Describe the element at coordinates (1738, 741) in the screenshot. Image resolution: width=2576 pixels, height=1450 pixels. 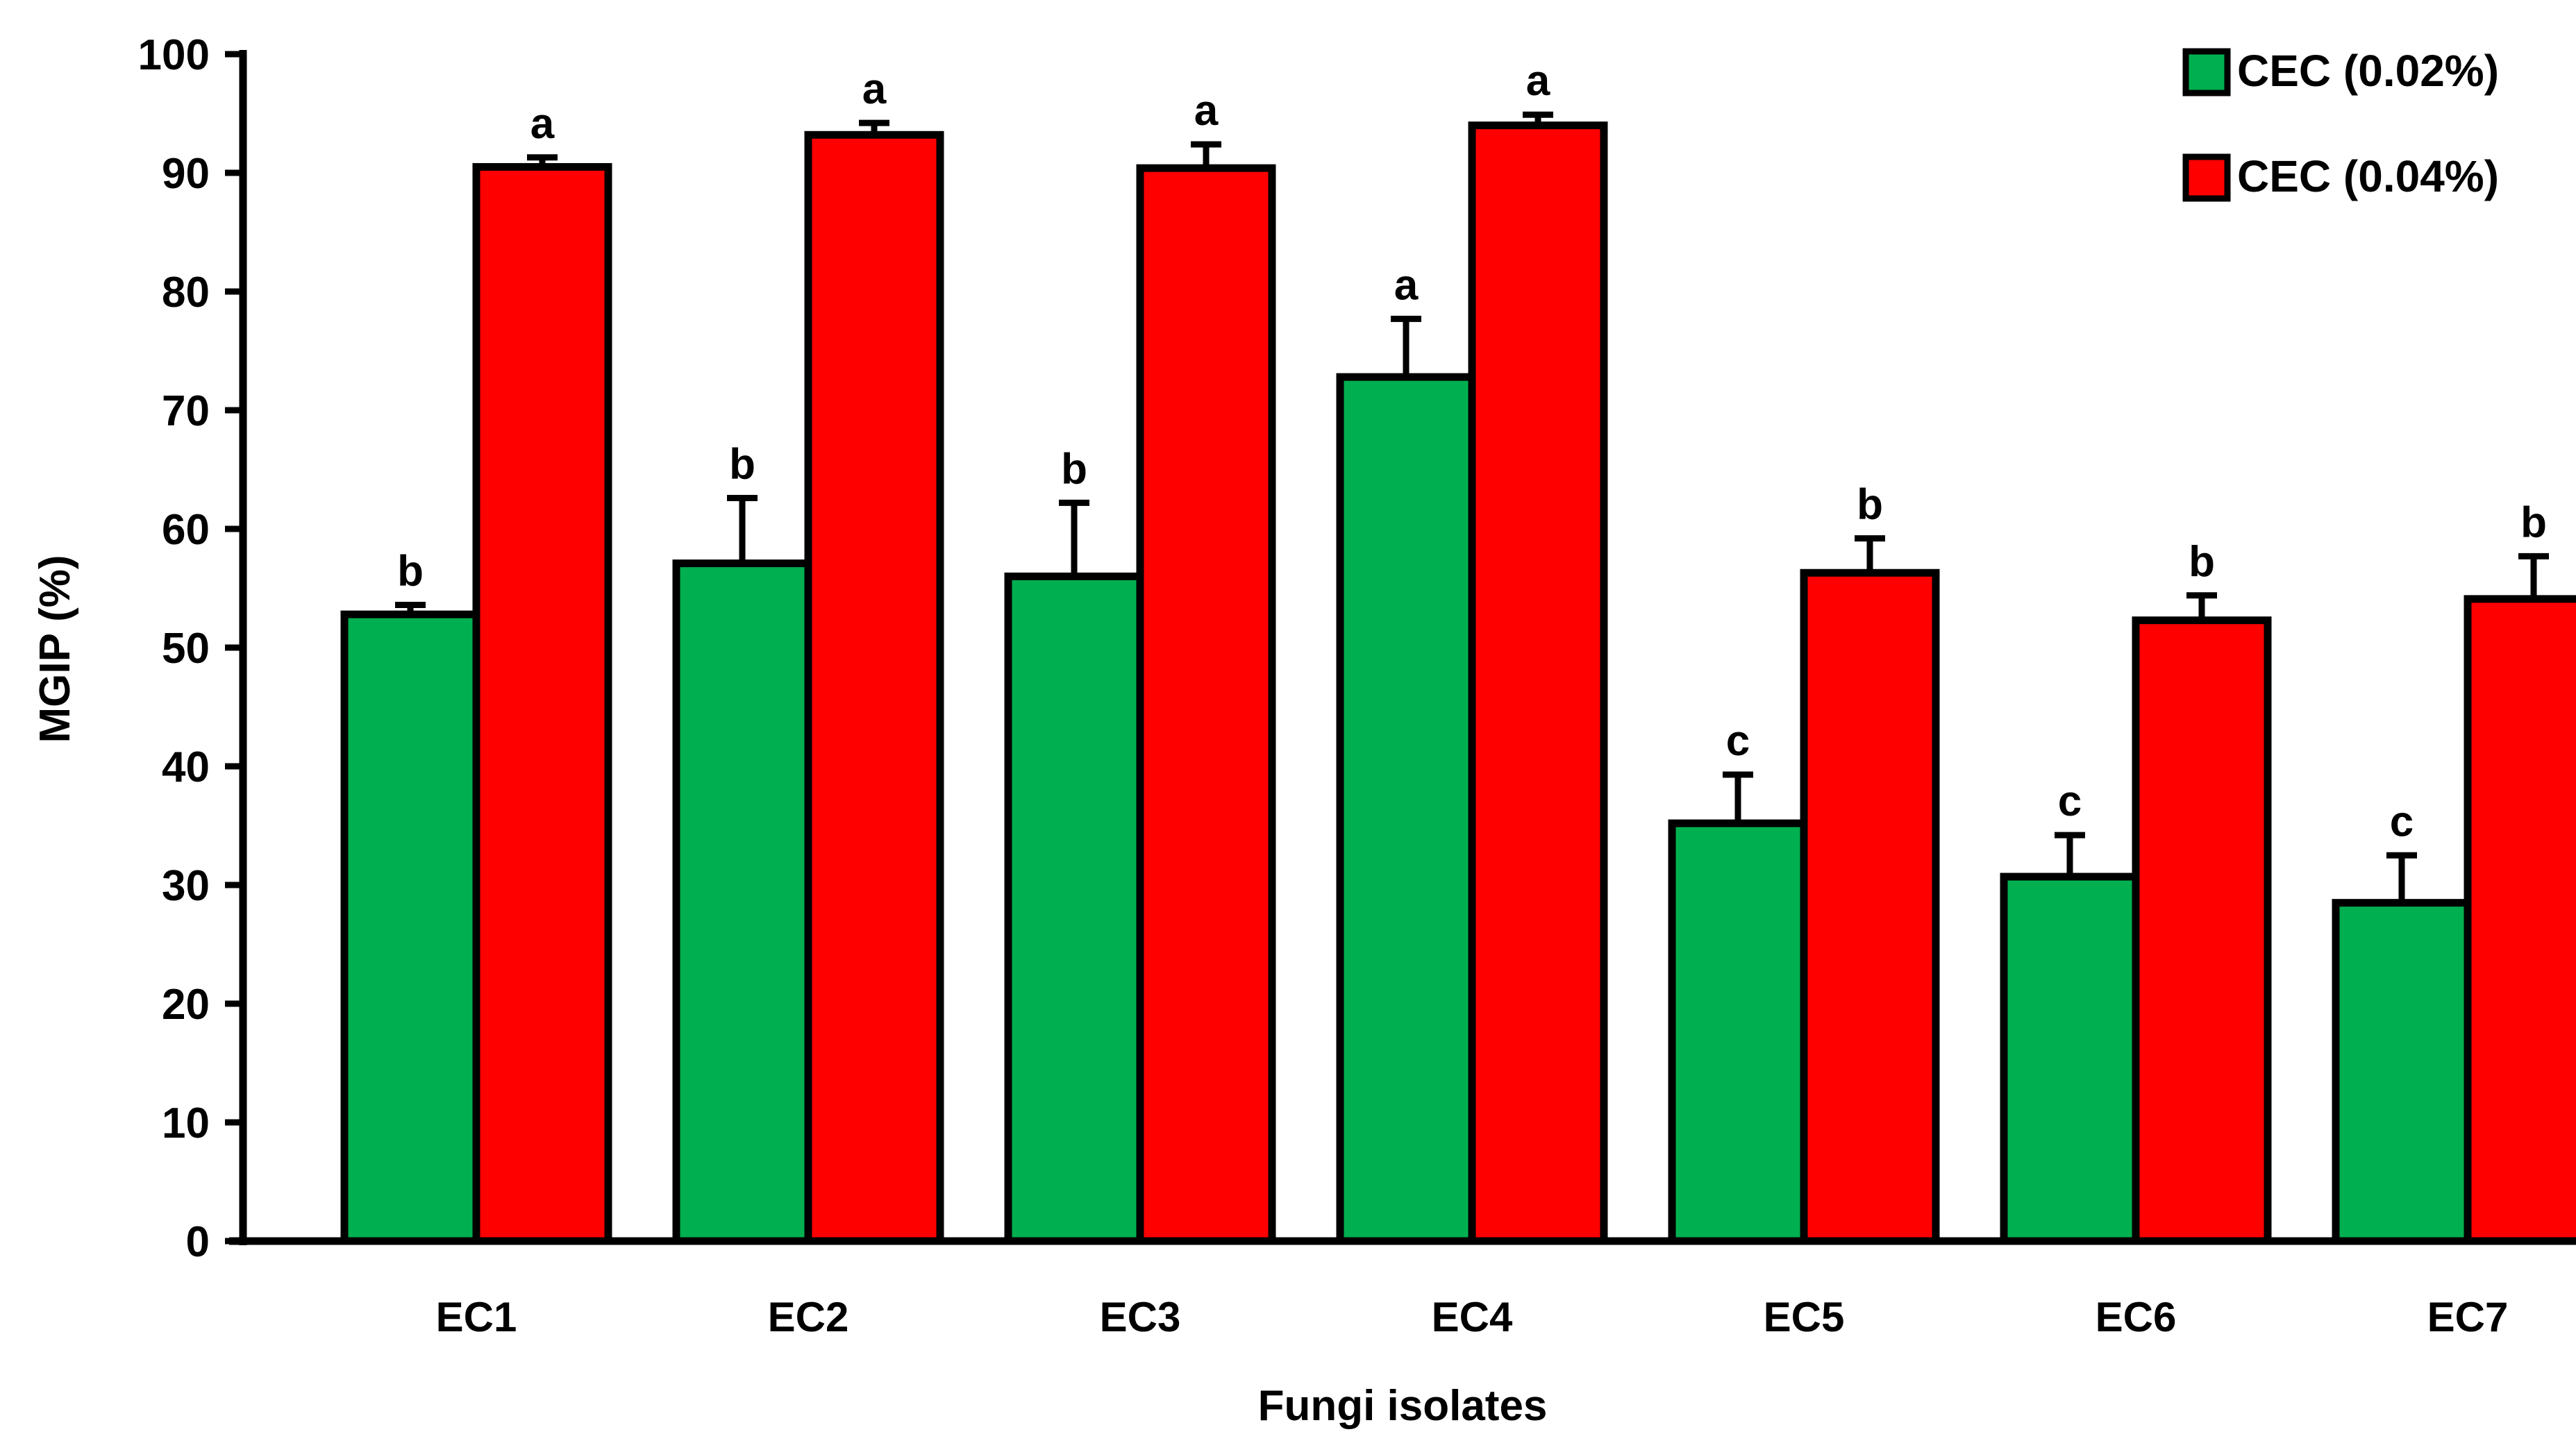
I see `significance-letter-ec5-series-1: c` at that location.